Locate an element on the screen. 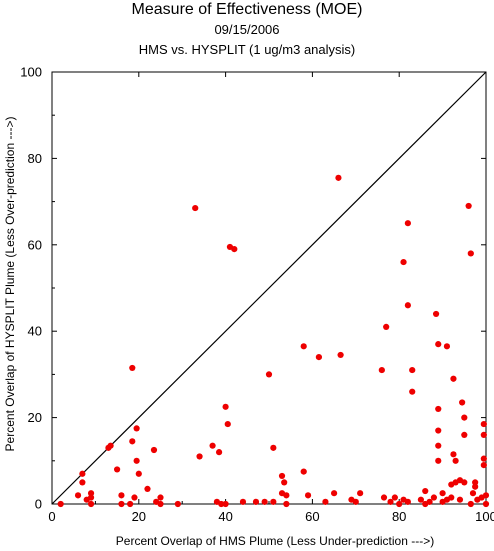  y-tick-label: 20 is located at coordinates (35, 417).